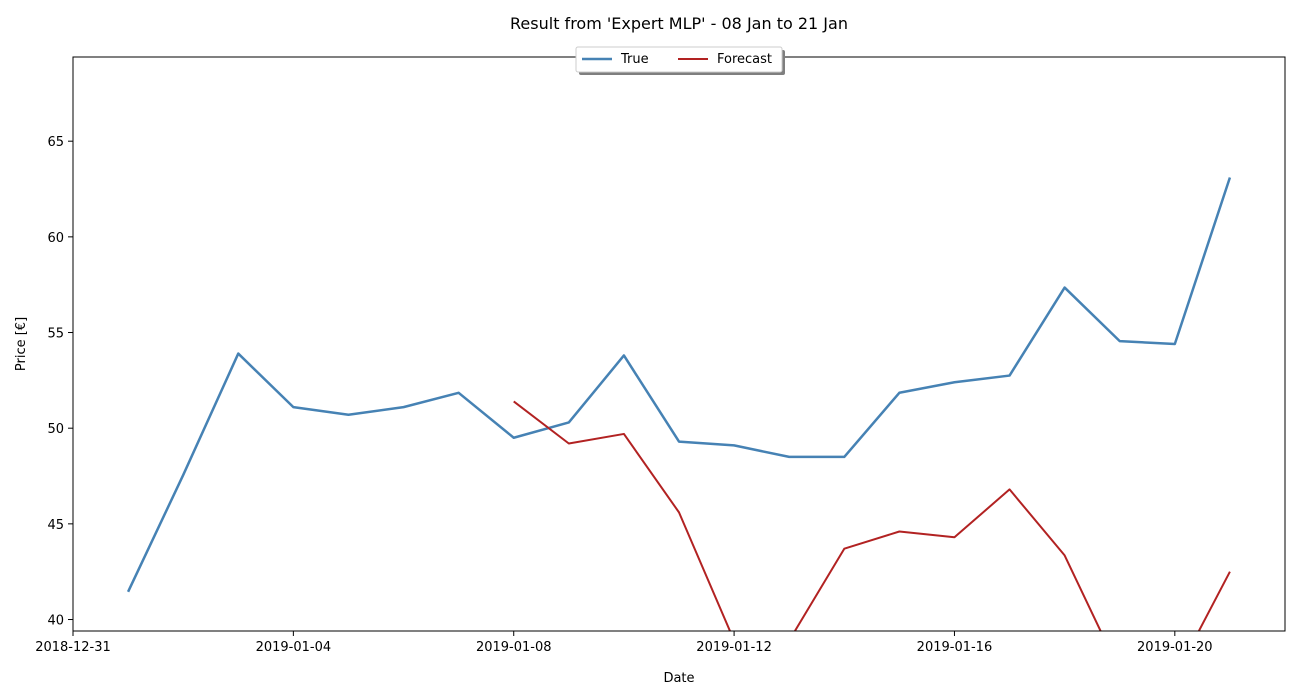  What do you see at coordinates (55, 334) in the screenshot?
I see `y-tick-label: 55` at bounding box center [55, 334].